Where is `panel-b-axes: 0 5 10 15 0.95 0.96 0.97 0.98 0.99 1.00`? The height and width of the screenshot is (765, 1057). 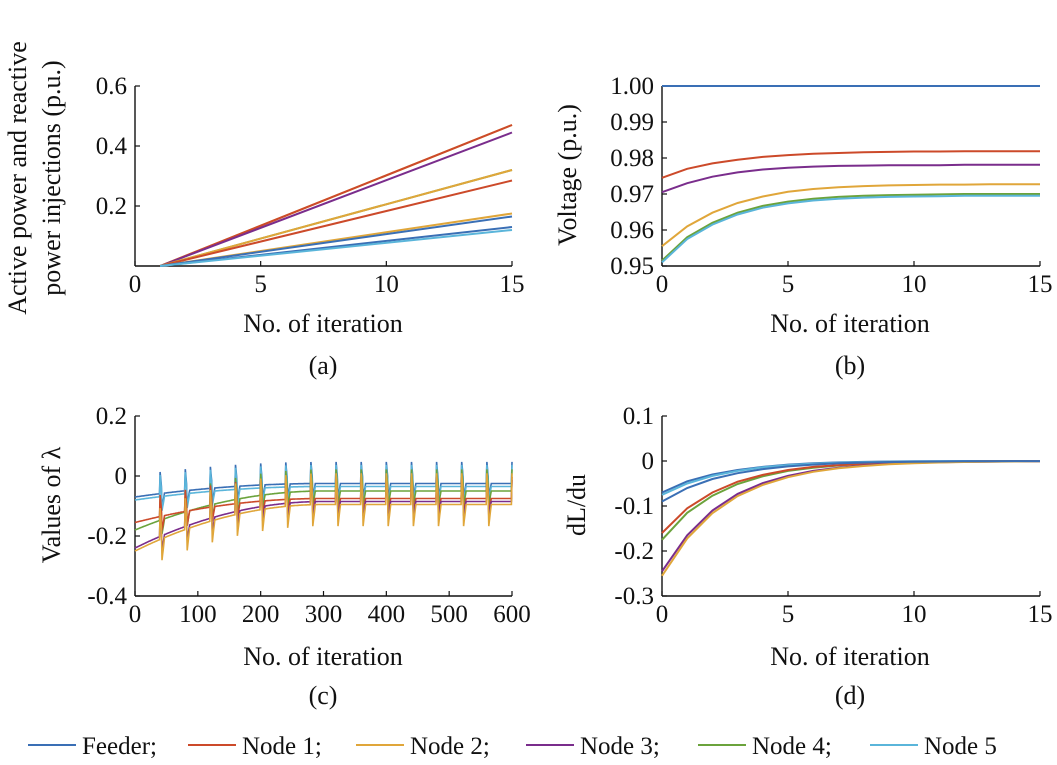 panel-b-axes: 0 5 10 15 0.95 0.96 0.97 0.98 0.99 1.00 is located at coordinates (831, 185).